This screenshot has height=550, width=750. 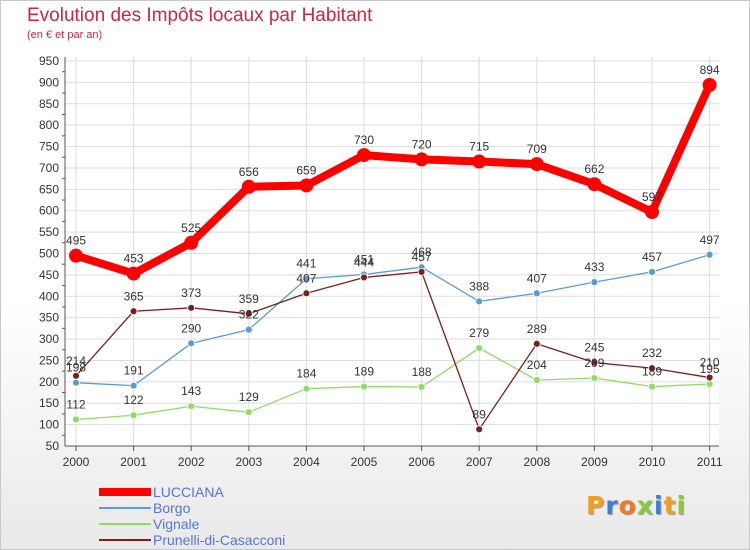 I want to click on x-tick-label: 2009, so click(x=594, y=462).